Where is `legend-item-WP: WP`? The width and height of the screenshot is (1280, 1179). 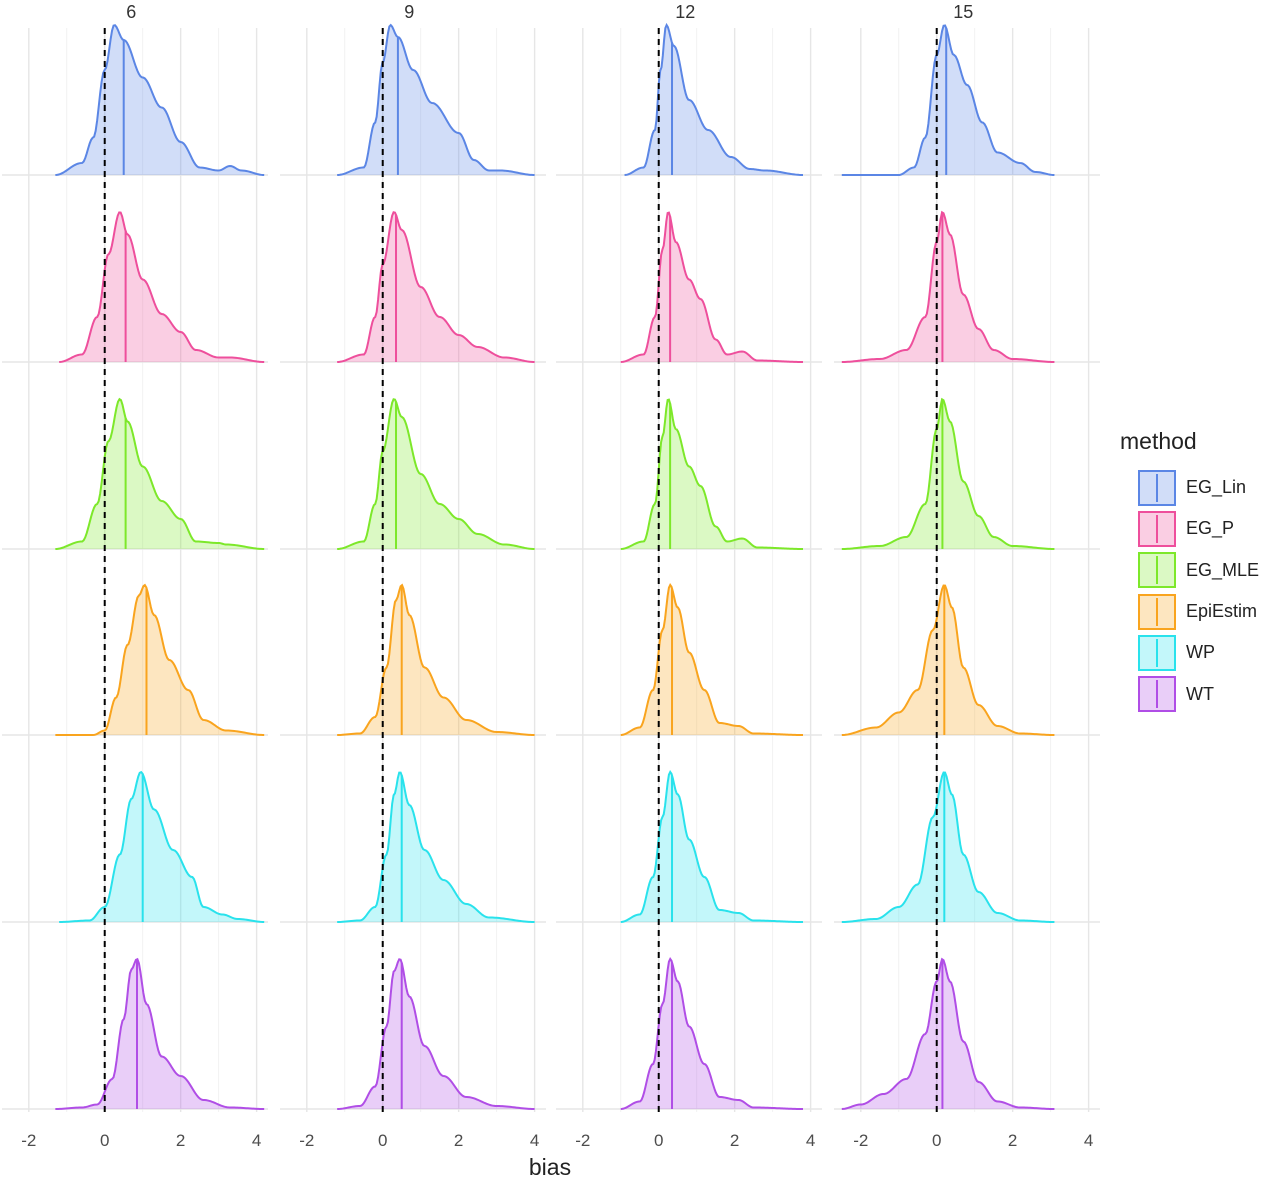
legend-item-WP: WP is located at coordinates (1195, 652).